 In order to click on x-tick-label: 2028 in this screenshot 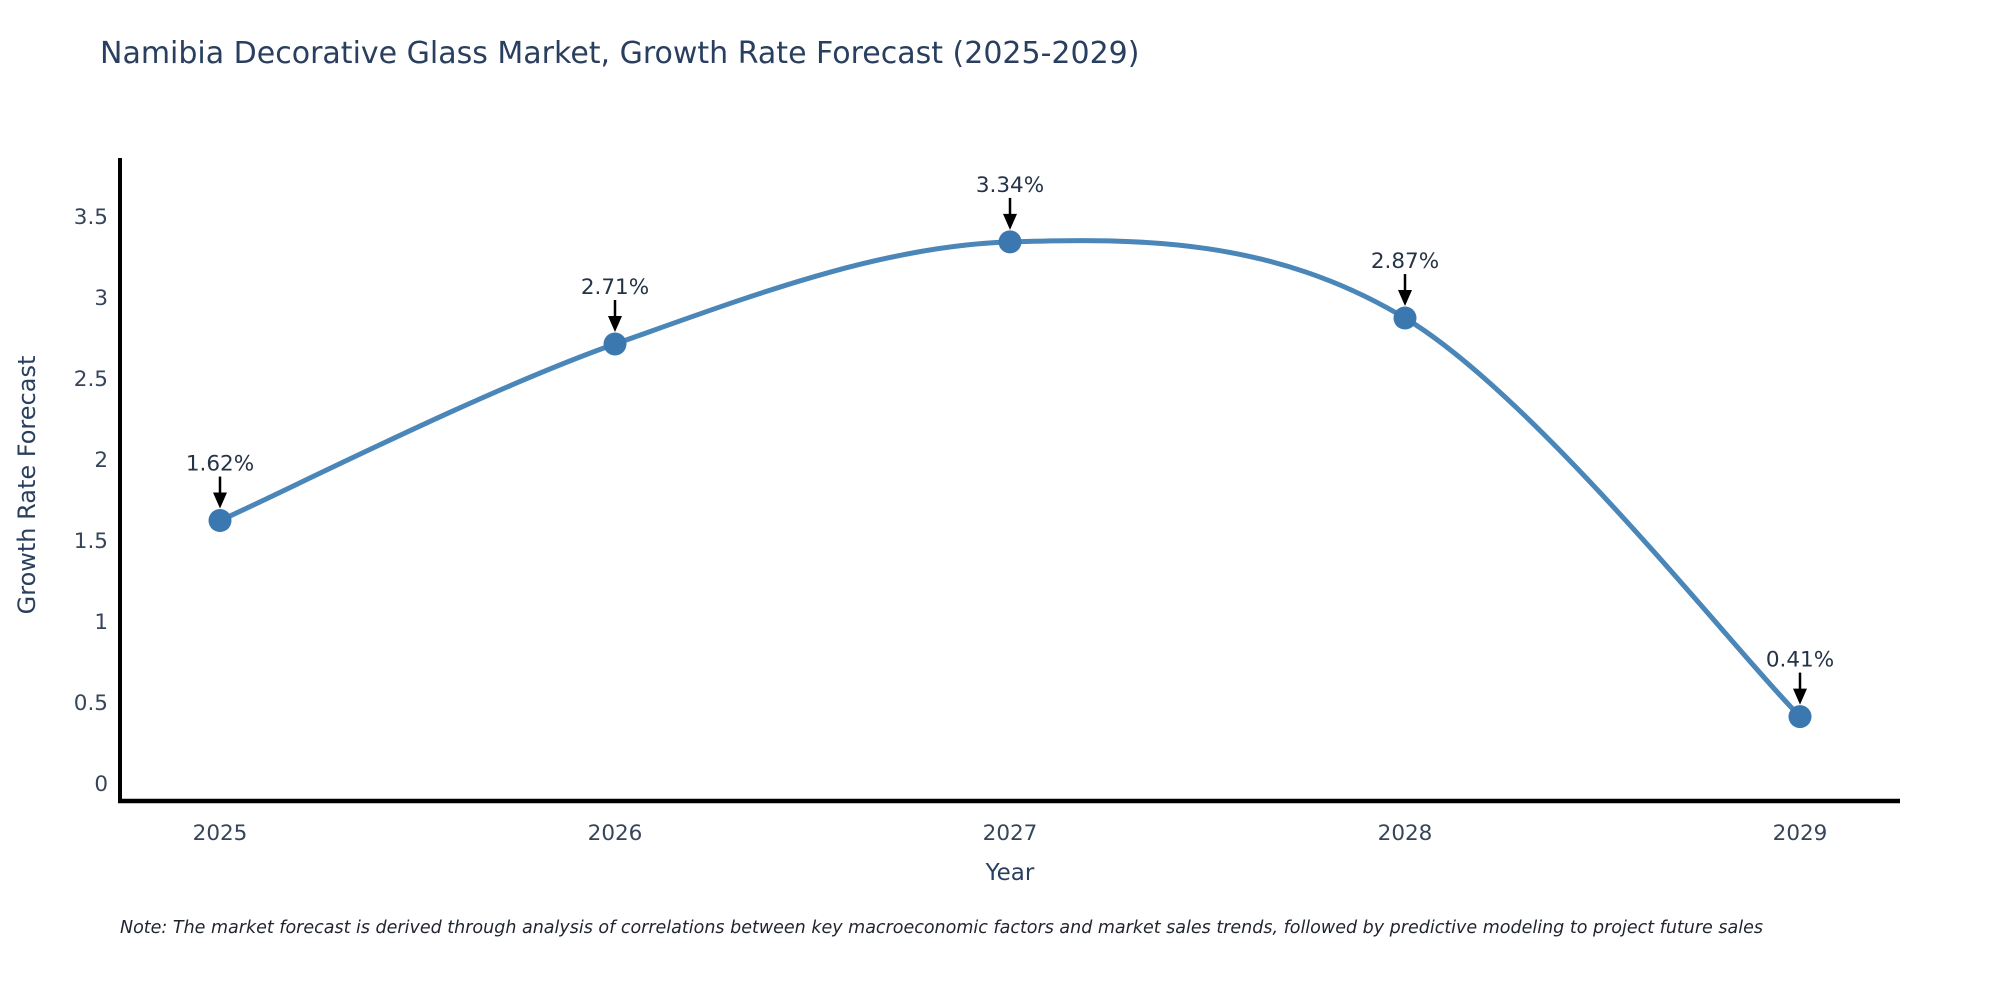, I will do `click(1405, 833)`.